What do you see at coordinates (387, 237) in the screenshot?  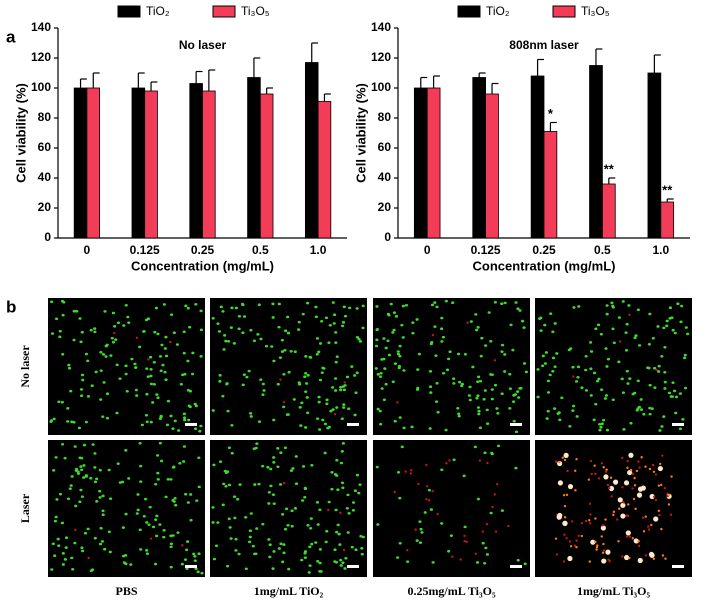 I see `y-tick-label: 0` at bounding box center [387, 237].